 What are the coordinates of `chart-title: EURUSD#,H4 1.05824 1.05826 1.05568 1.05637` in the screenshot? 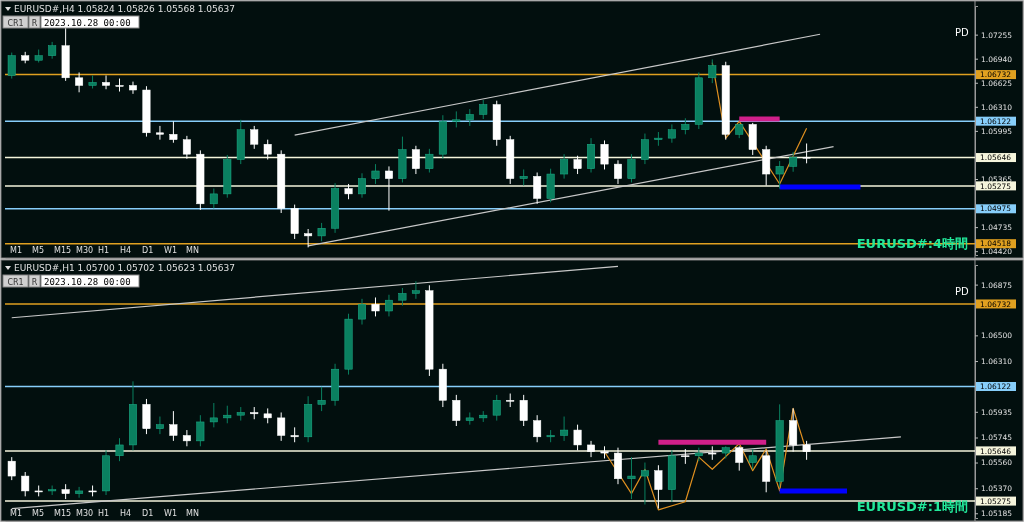 It's located at (124, 9).